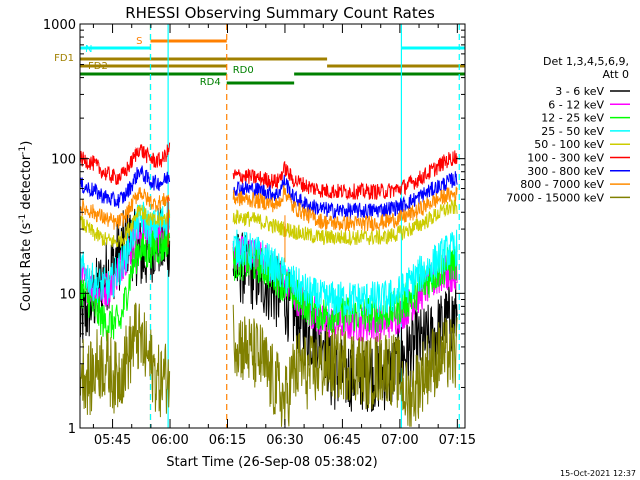 The height and width of the screenshot is (480, 640). I want to click on legend-label: 6 - 12 keV, so click(576, 104).